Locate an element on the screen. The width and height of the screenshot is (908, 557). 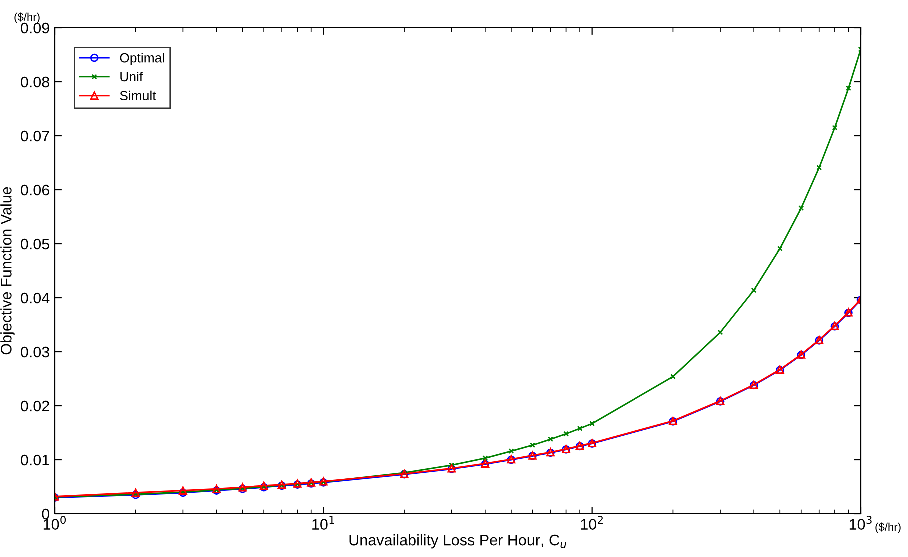
y-tick-label: 0.08 is located at coordinates (35, 82).